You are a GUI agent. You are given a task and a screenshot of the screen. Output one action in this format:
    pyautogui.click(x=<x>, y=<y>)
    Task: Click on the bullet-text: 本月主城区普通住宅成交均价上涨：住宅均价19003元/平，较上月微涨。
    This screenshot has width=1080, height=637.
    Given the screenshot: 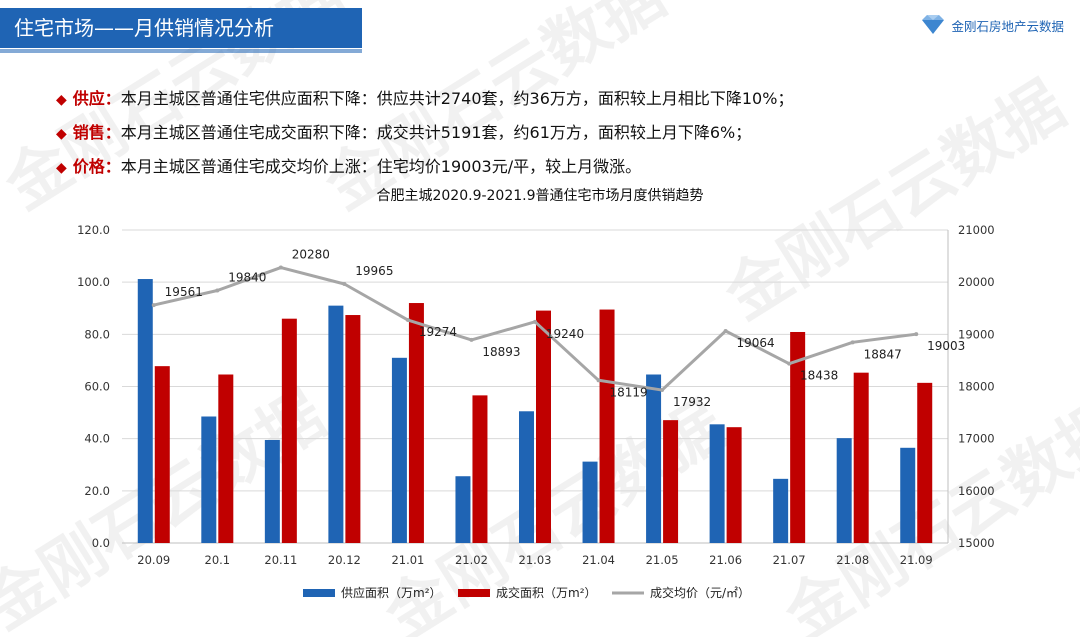 What is the action you would take?
    pyautogui.click(x=381, y=166)
    